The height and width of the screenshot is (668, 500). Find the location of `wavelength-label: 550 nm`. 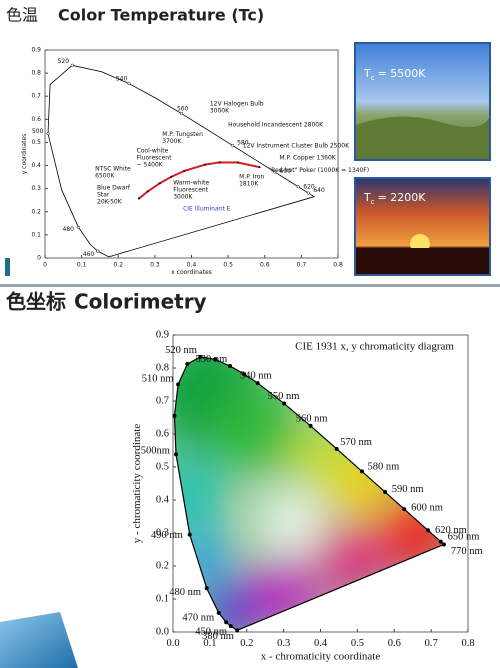

wavelength-label: 550 nm is located at coordinates (284, 396).